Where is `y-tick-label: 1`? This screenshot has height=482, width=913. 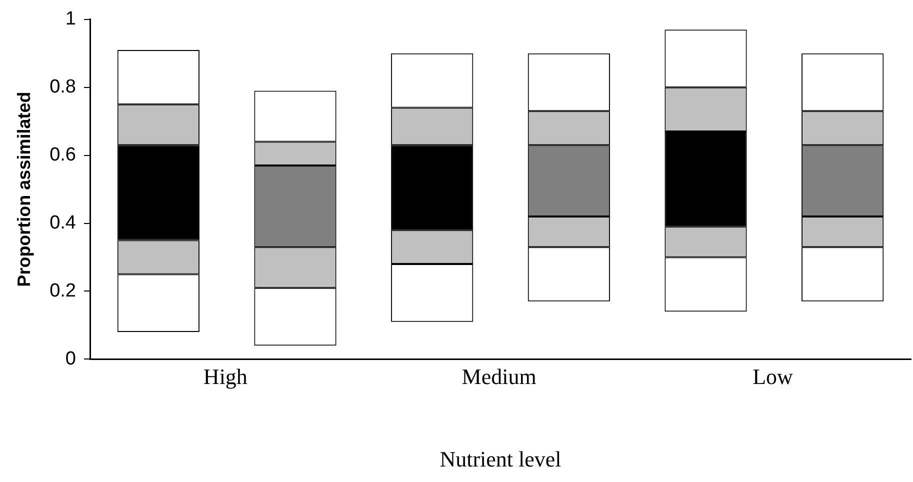
y-tick-label: 1 is located at coordinates (70, 19).